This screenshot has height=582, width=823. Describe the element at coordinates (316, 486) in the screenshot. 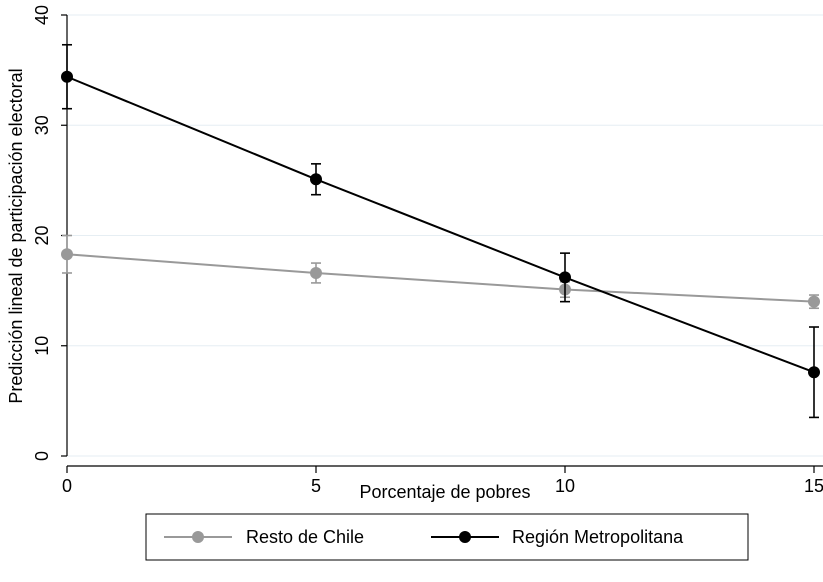

I see `x-tick-label: 5` at that location.